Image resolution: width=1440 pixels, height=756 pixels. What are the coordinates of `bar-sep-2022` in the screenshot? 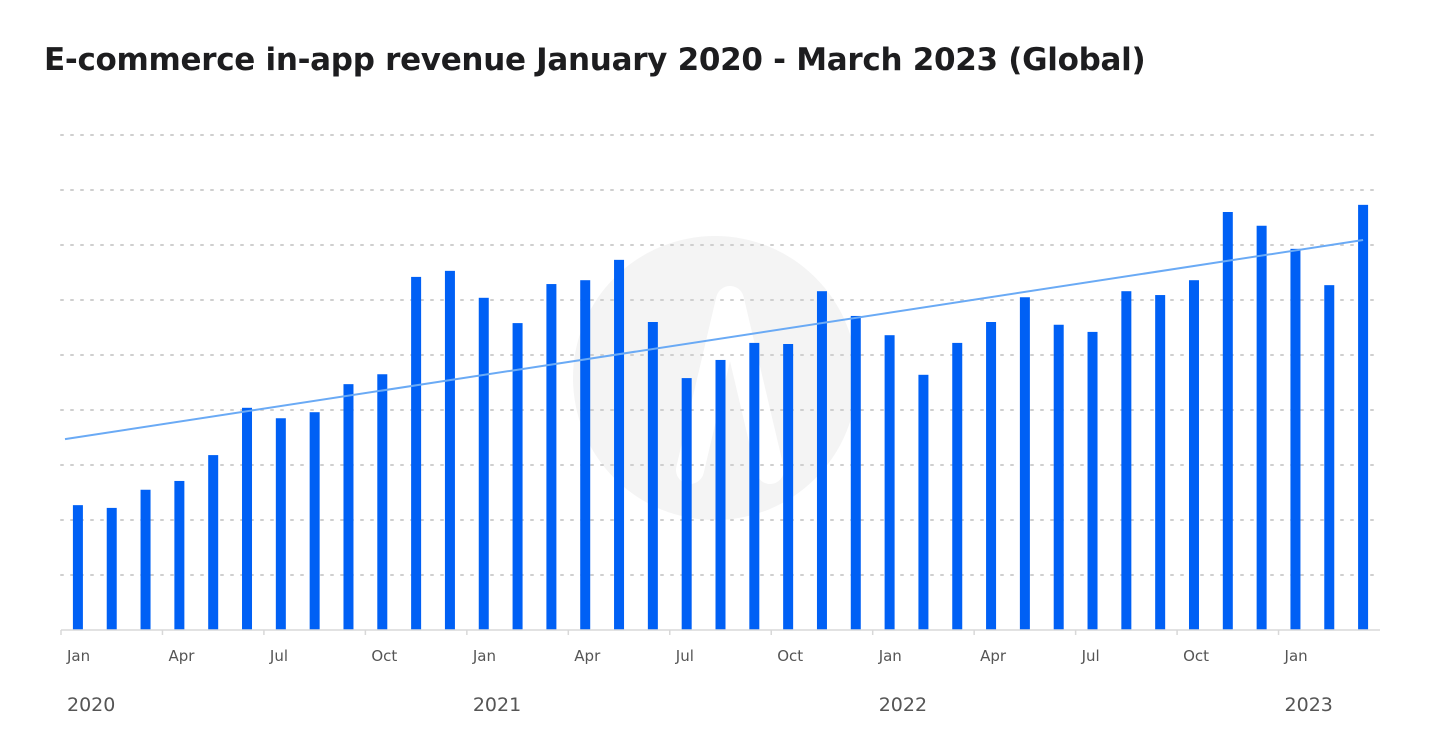 It's located at (1160, 462).